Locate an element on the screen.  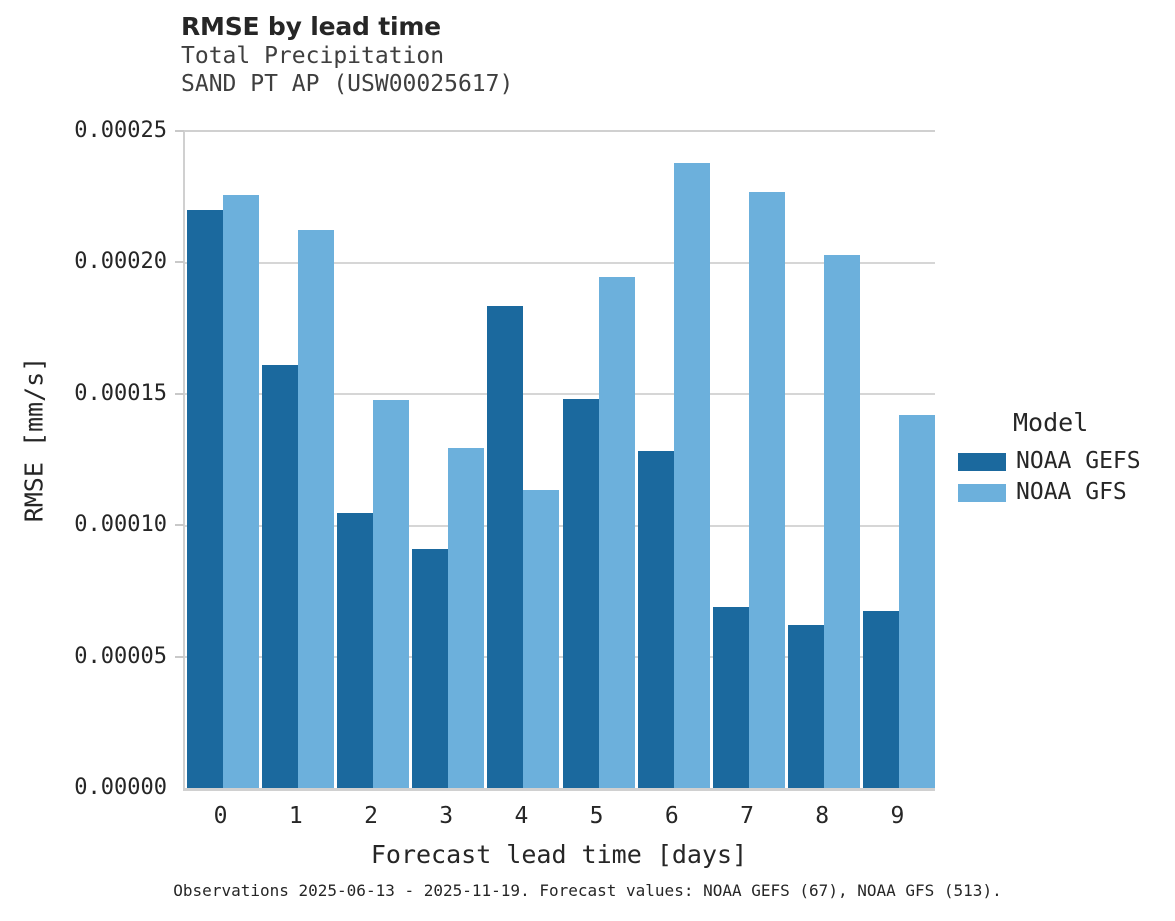
chart-subtitle-variable: Total Precipitation is located at coordinates (313, 56).